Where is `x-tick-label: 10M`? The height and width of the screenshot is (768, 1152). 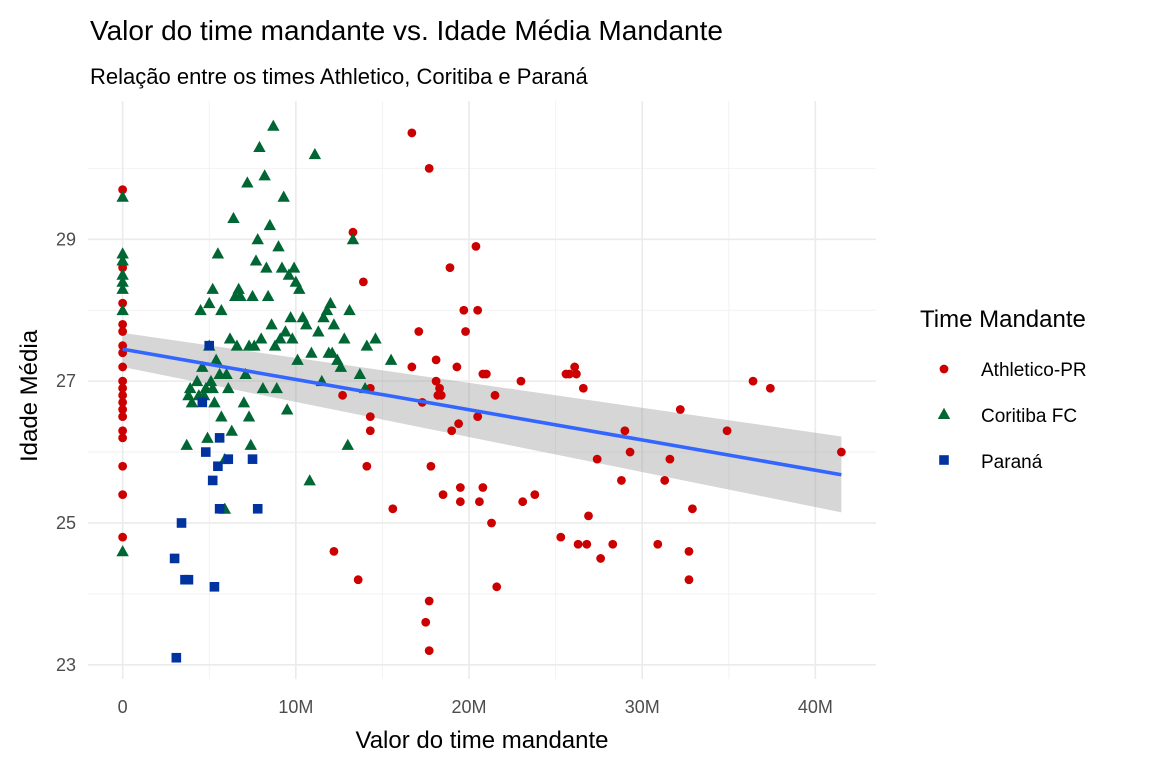
x-tick-label: 10M is located at coordinates (295, 707).